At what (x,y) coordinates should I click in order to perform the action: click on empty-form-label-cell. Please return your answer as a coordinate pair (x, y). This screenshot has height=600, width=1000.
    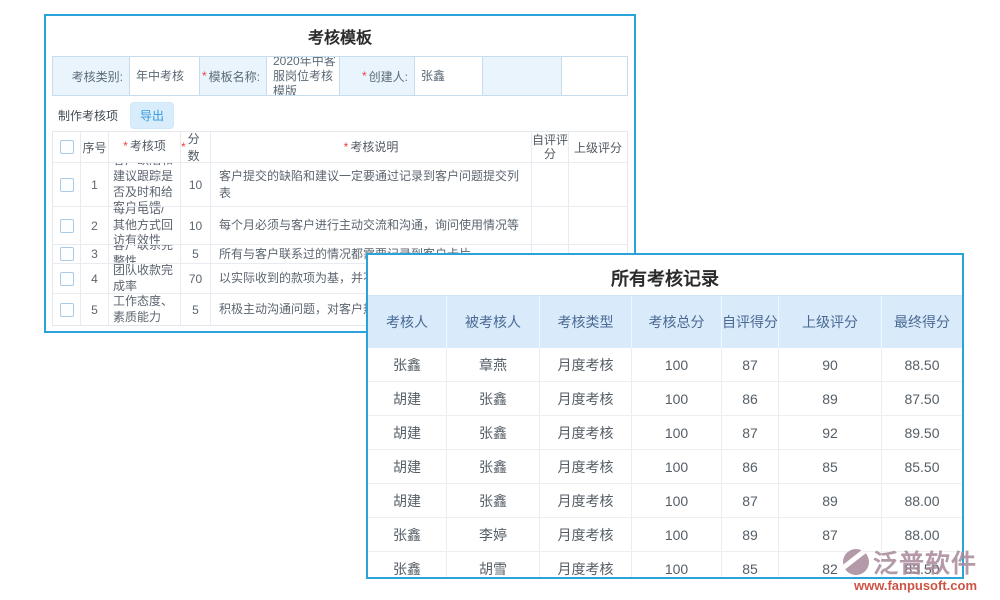
    Looking at the image, I should click on (522, 76).